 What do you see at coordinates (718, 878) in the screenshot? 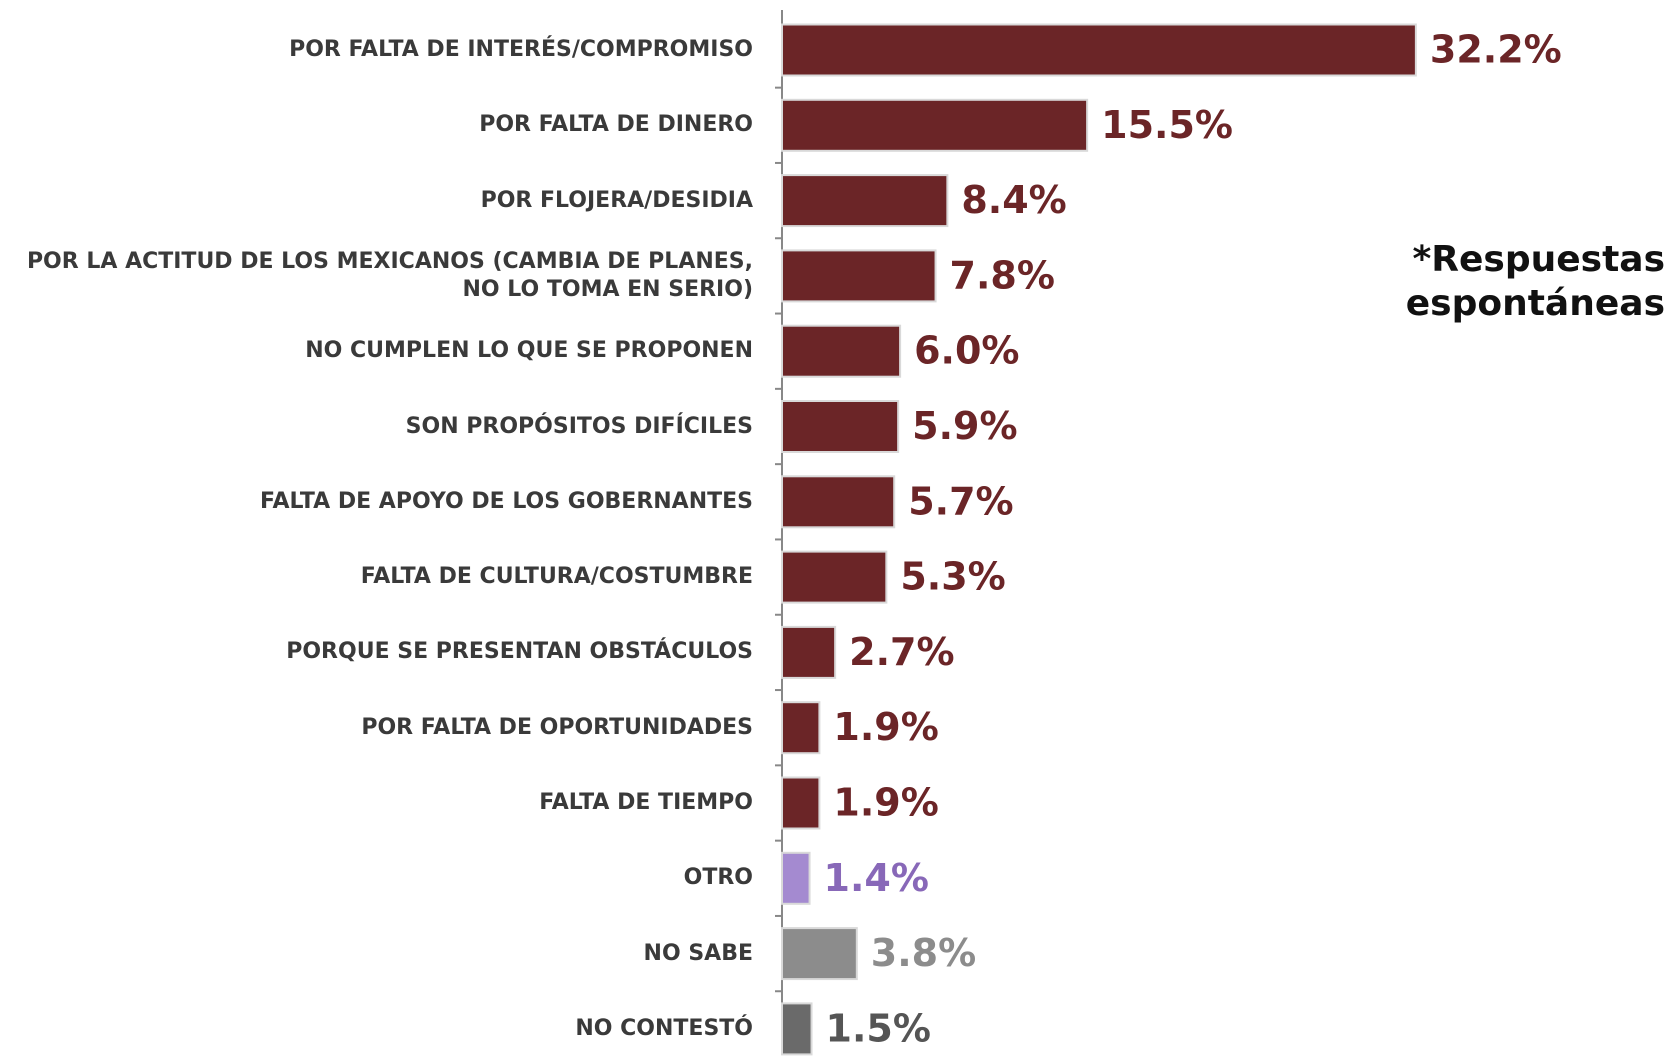
I see `category-label: OTRO` at bounding box center [718, 878].